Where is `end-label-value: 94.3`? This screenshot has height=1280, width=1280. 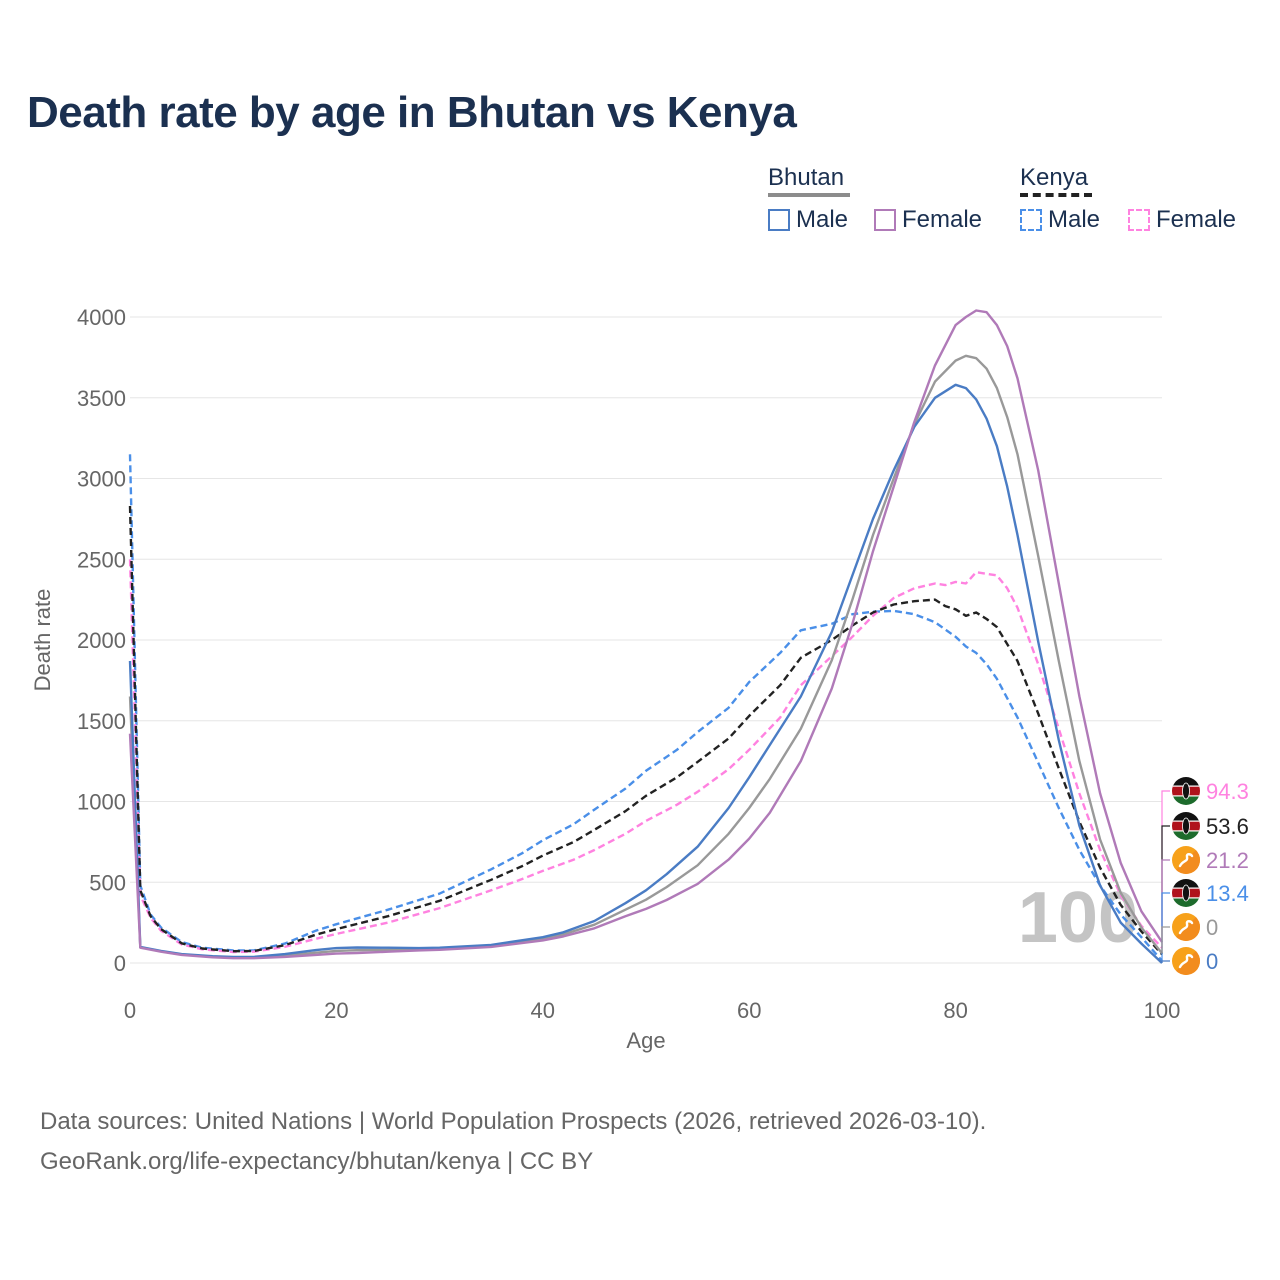 end-label-value: 94.3 is located at coordinates (1227, 791).